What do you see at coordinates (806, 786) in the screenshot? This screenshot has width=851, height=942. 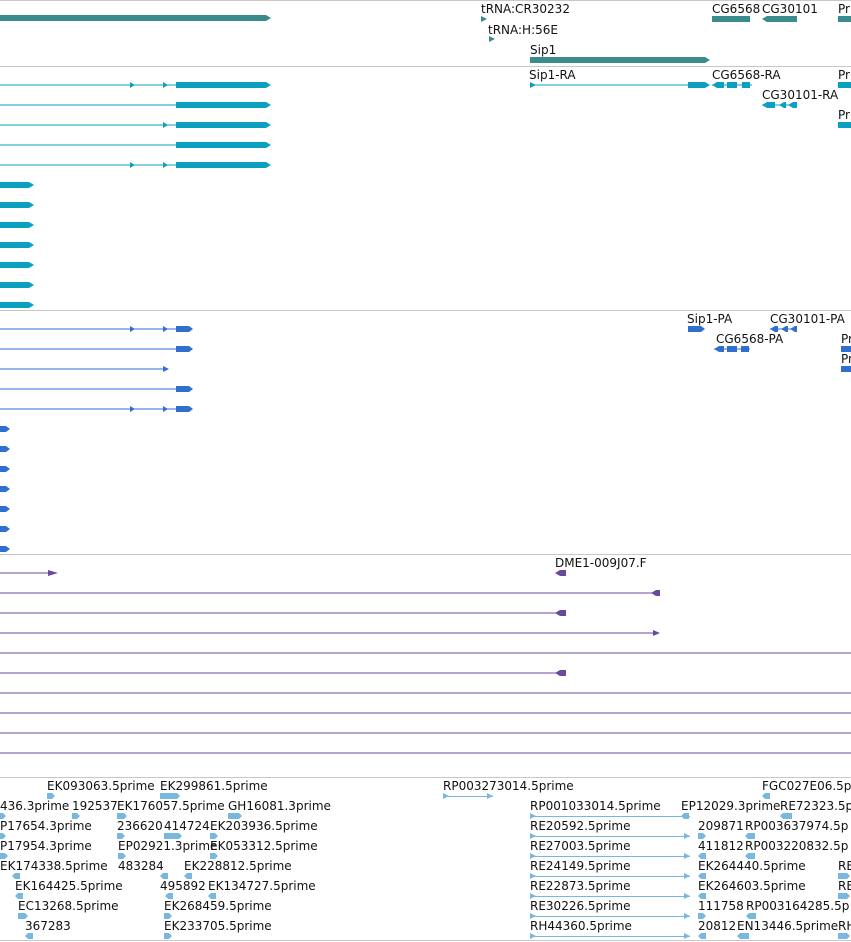 I see `est-read-label: FGC027E06.5p` at bounding box center [806, 786].